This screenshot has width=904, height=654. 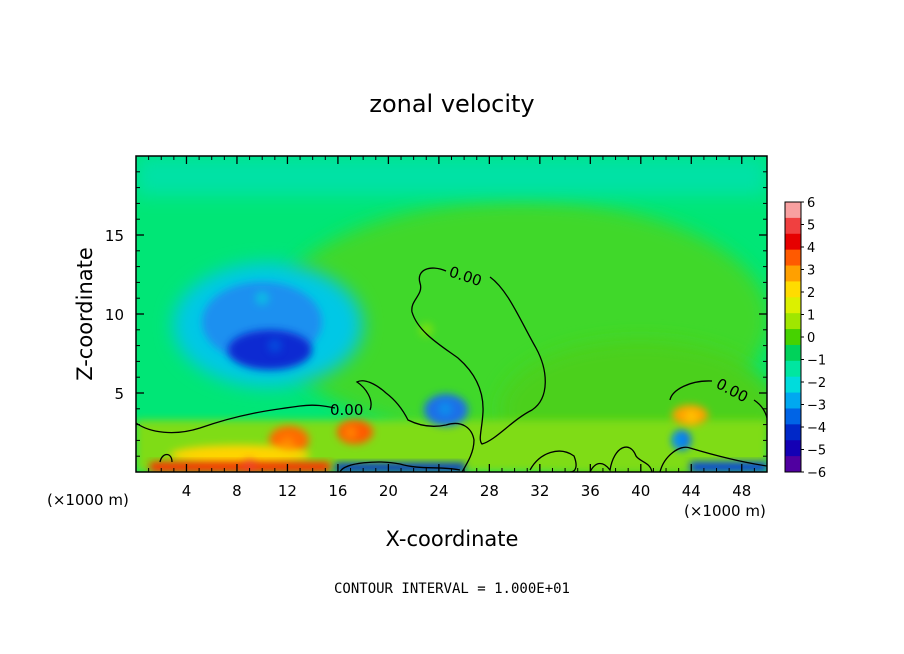 I want to click on colorbar-tick-label: 1, so click(x=811, y=316).